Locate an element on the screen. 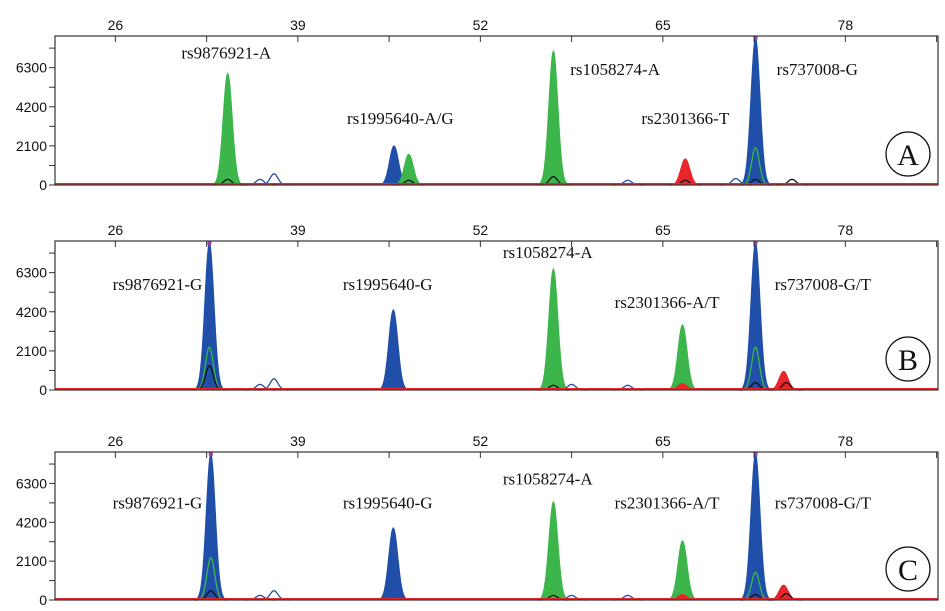 The image size is (945, 611). panel-letter: A is located at coordinates (908, 155).